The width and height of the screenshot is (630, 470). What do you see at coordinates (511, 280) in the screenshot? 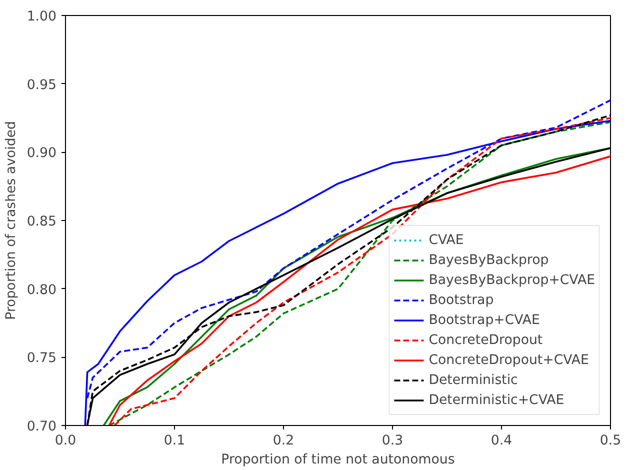
I see `legend-label: BayesByBackprop+CVAE` at bounding box center [511, 280].